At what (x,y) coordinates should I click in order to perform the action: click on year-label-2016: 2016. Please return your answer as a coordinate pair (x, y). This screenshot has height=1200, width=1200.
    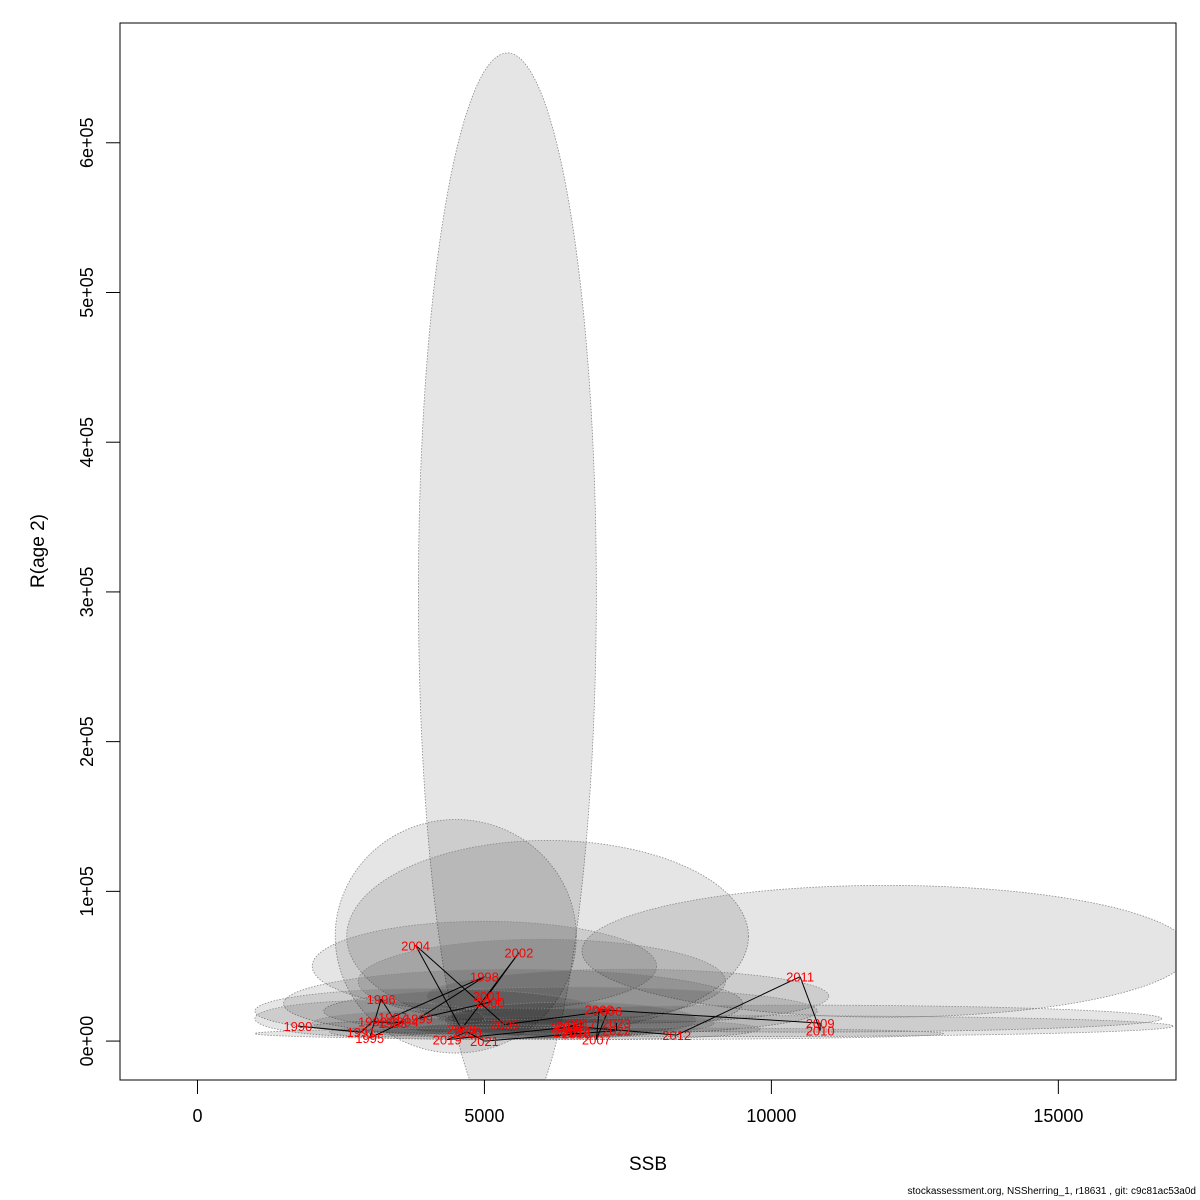
    Looking at the image, I should click on (576, 1034).